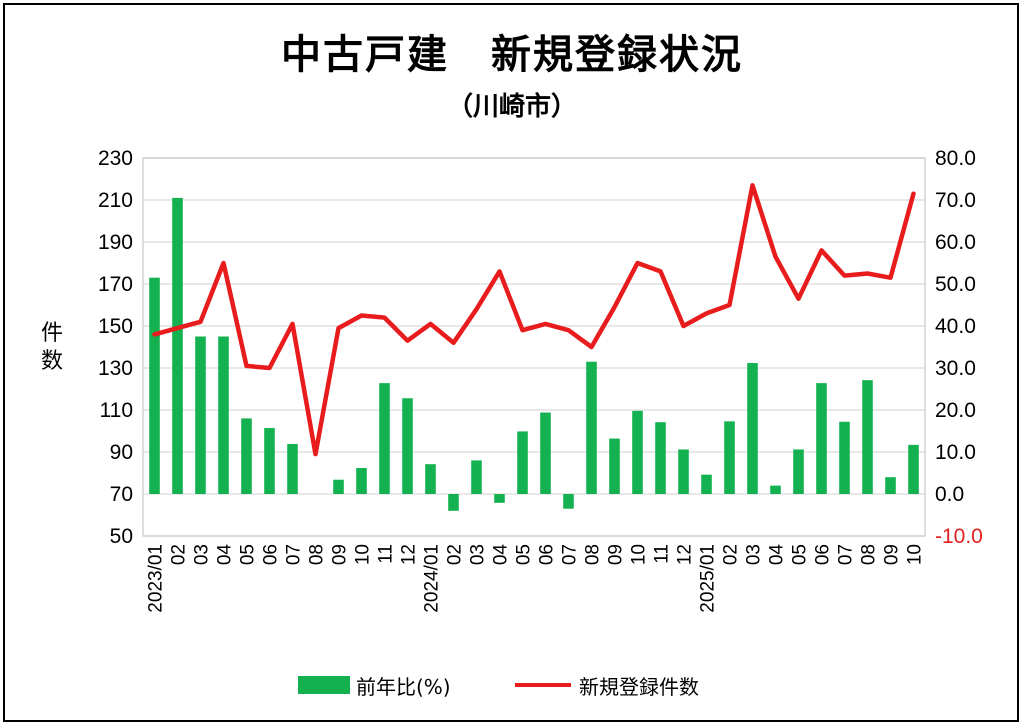 The image size is (1024, 727). What do you see at coordinates (324, 685) in the screenshot?
I see `legend-bar-swatch` at bounding box center [324, 685].